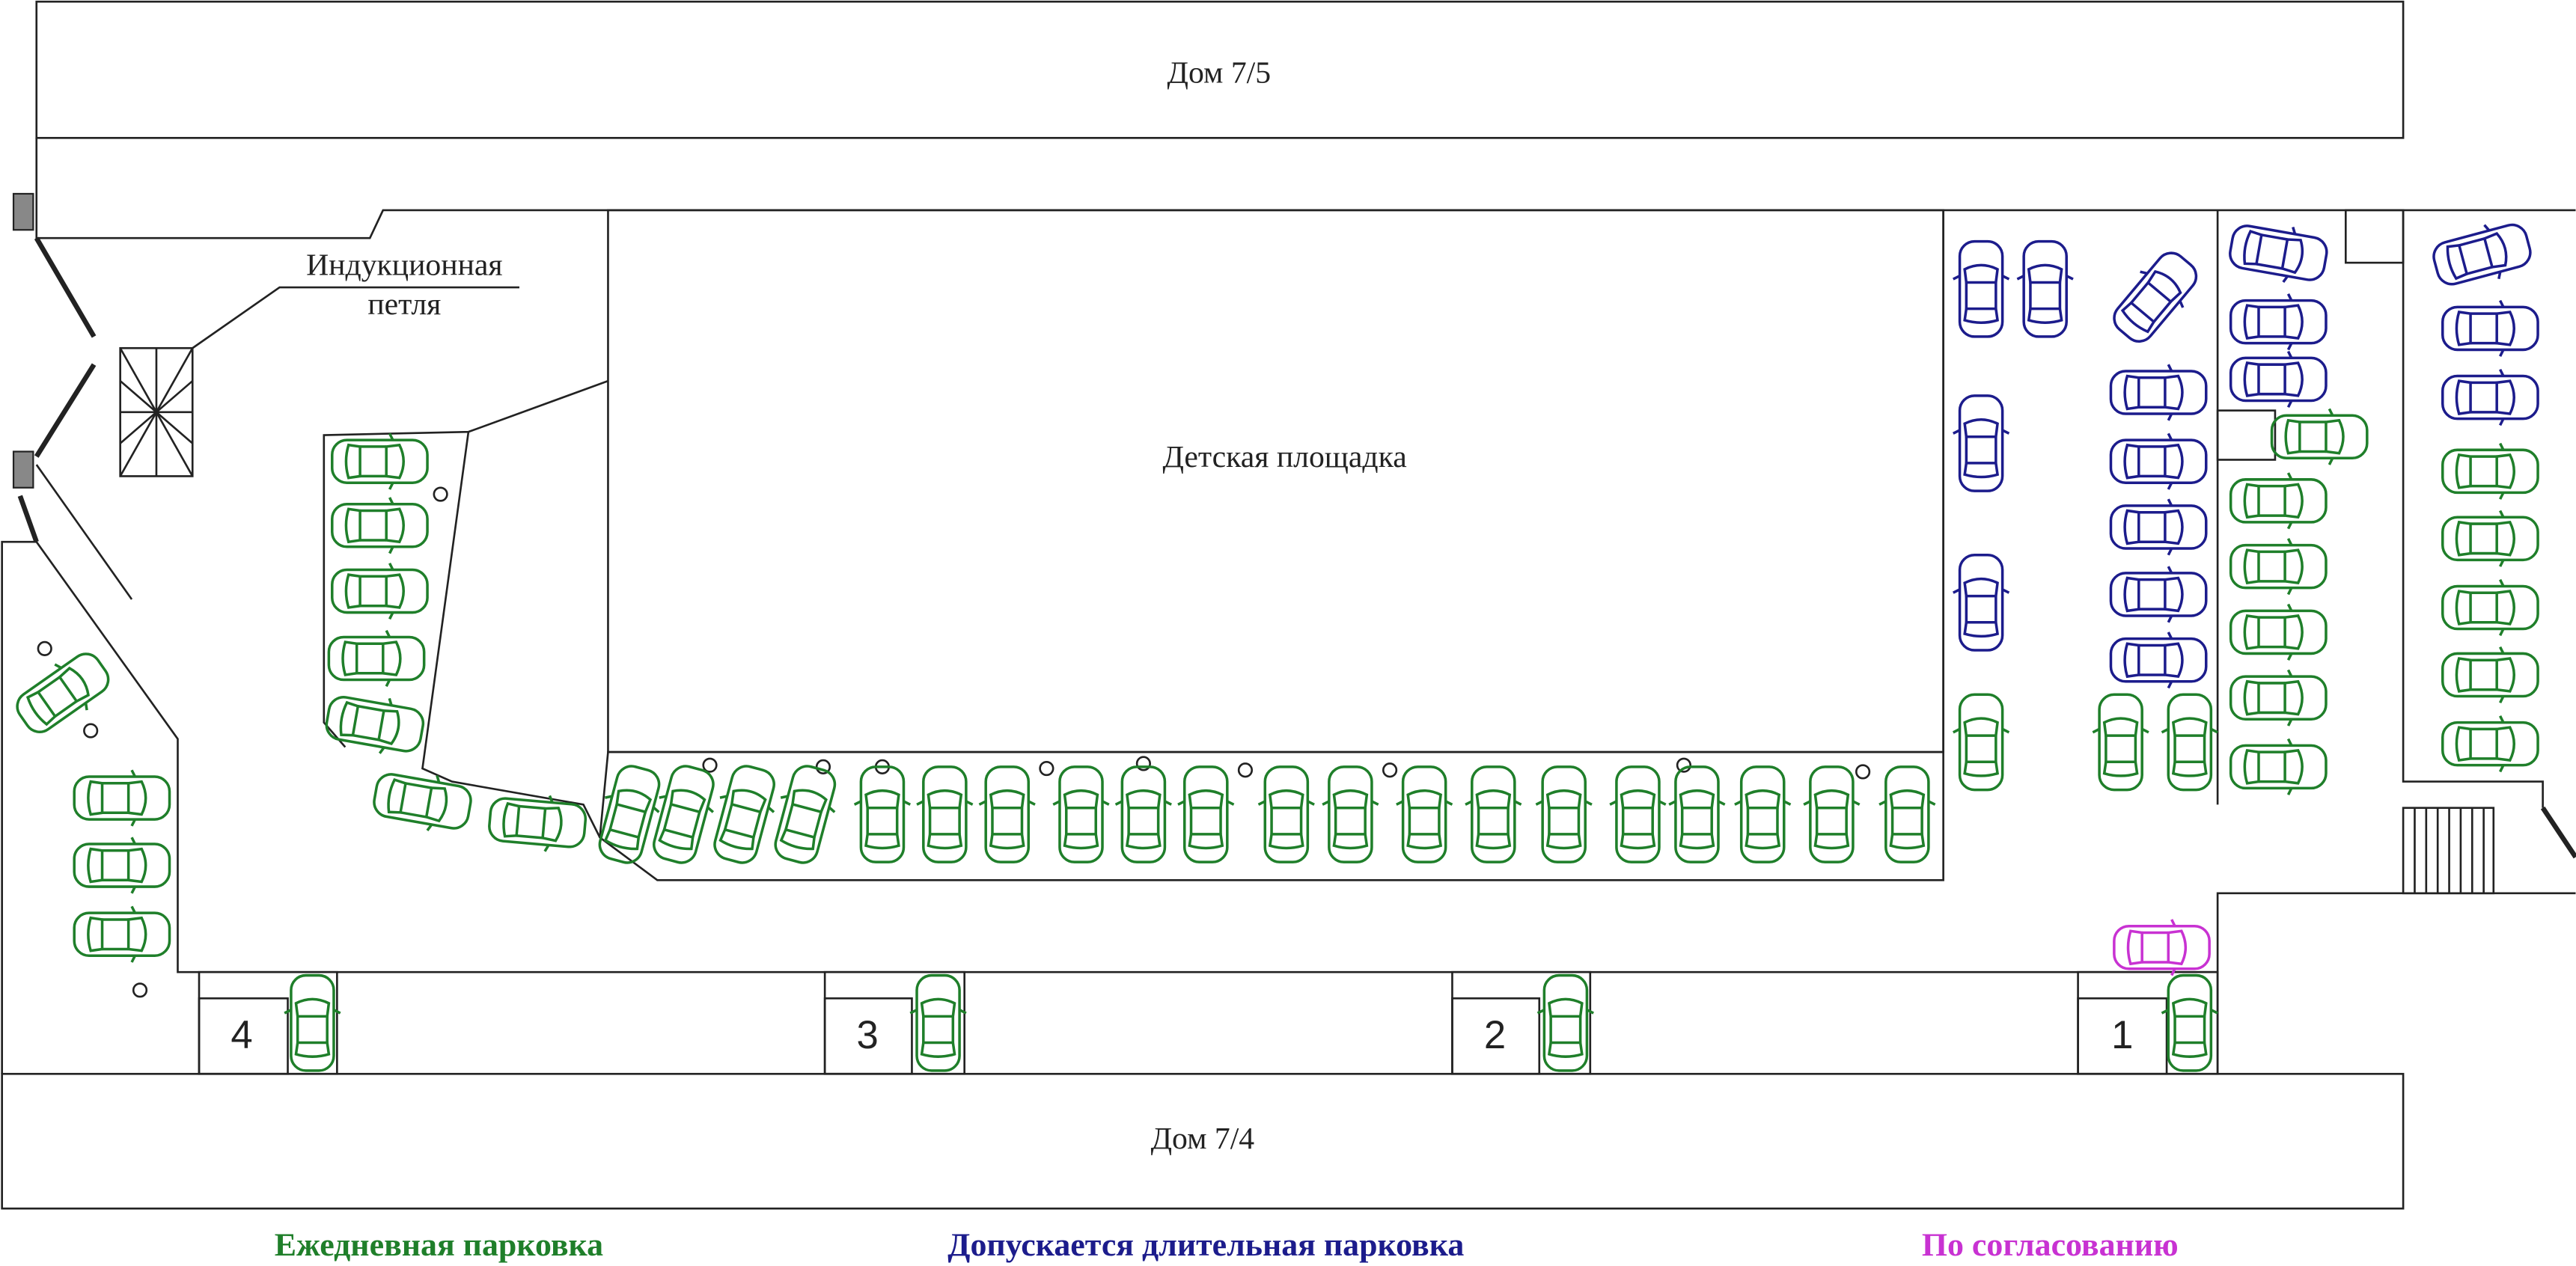 This screenshot has height=1266, width=2576. What do you see at coordinates (319, 381) in the screenshot?
I see `induction-loop` at bounding box center [319, 381].